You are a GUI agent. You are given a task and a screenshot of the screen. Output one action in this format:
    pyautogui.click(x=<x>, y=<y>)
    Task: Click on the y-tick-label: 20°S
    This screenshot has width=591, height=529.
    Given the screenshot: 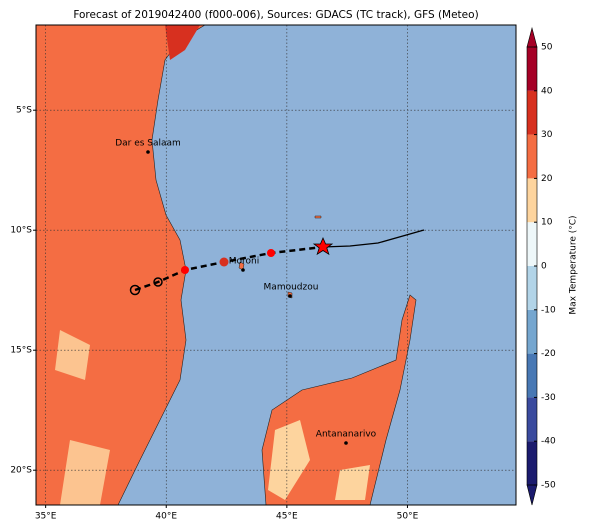 What is the action you would take?
    pyautogui.click(x=21, y=471)
    